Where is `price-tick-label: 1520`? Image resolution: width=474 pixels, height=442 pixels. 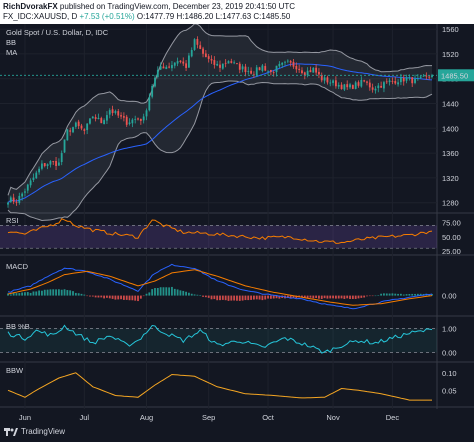
price-tick-label: 1520 is located at coordinates (450, 54).